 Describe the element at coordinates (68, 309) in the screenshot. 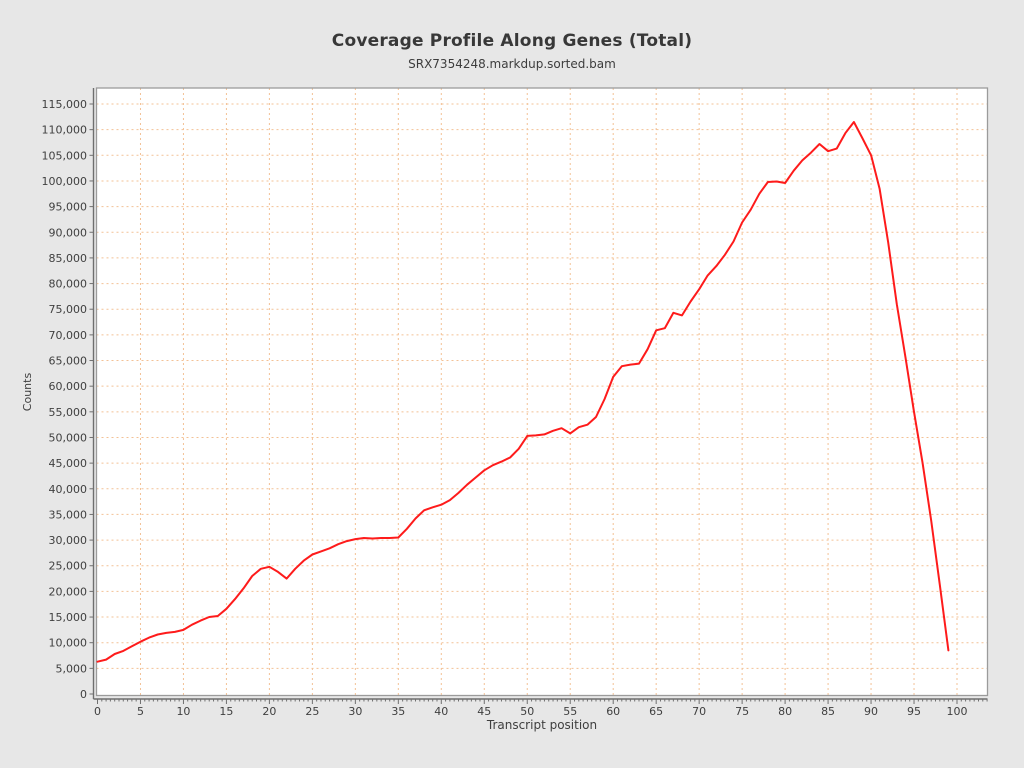

I see `y-tick-label: 75,000` at that location.